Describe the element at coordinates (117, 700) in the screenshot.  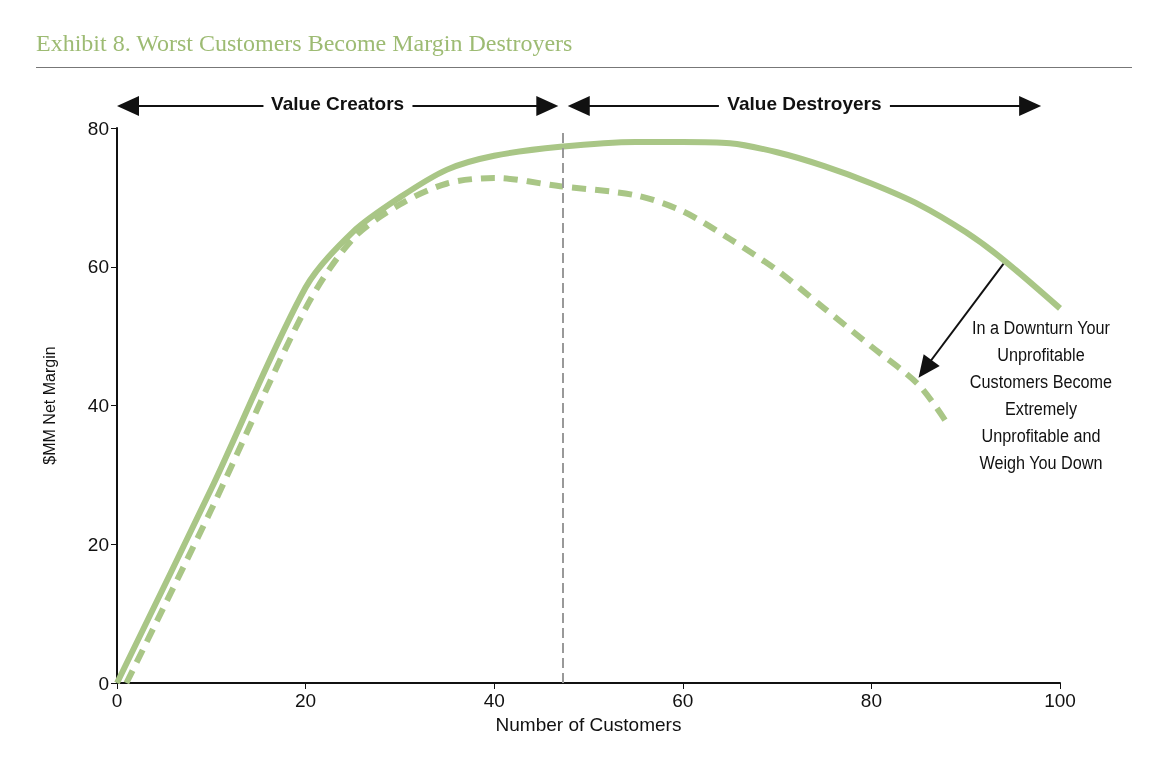
I see `x-tick-label: 0` at that location.